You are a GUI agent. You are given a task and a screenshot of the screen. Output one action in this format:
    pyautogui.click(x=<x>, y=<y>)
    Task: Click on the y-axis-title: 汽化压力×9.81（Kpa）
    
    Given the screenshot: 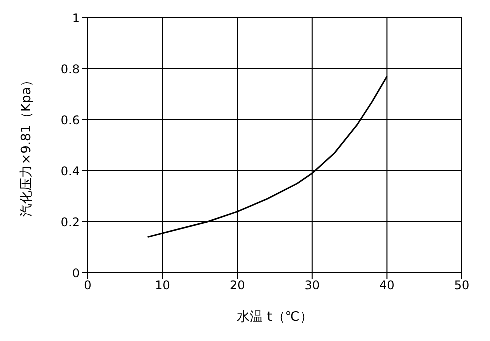 What is the action you would take?
    pyautogui.click(x=27, y=145)
    